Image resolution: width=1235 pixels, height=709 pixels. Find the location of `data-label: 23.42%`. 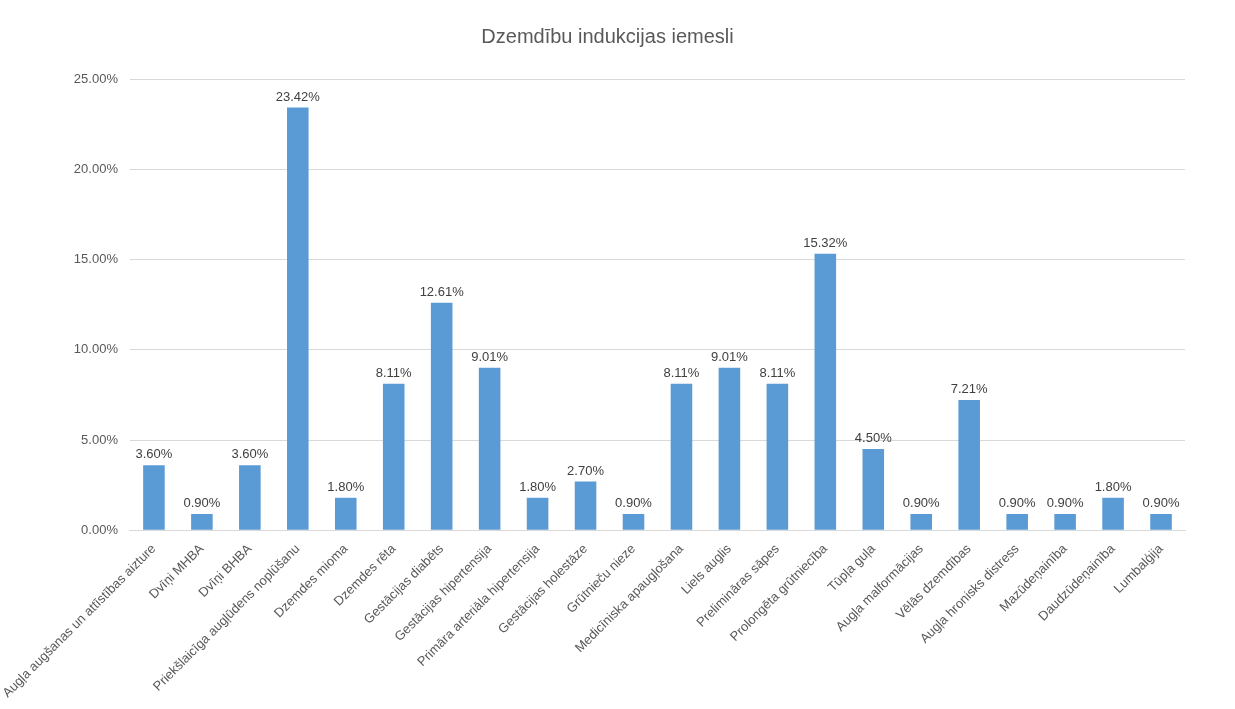

data-label: 23.42% is located at coordinates (298, 96).